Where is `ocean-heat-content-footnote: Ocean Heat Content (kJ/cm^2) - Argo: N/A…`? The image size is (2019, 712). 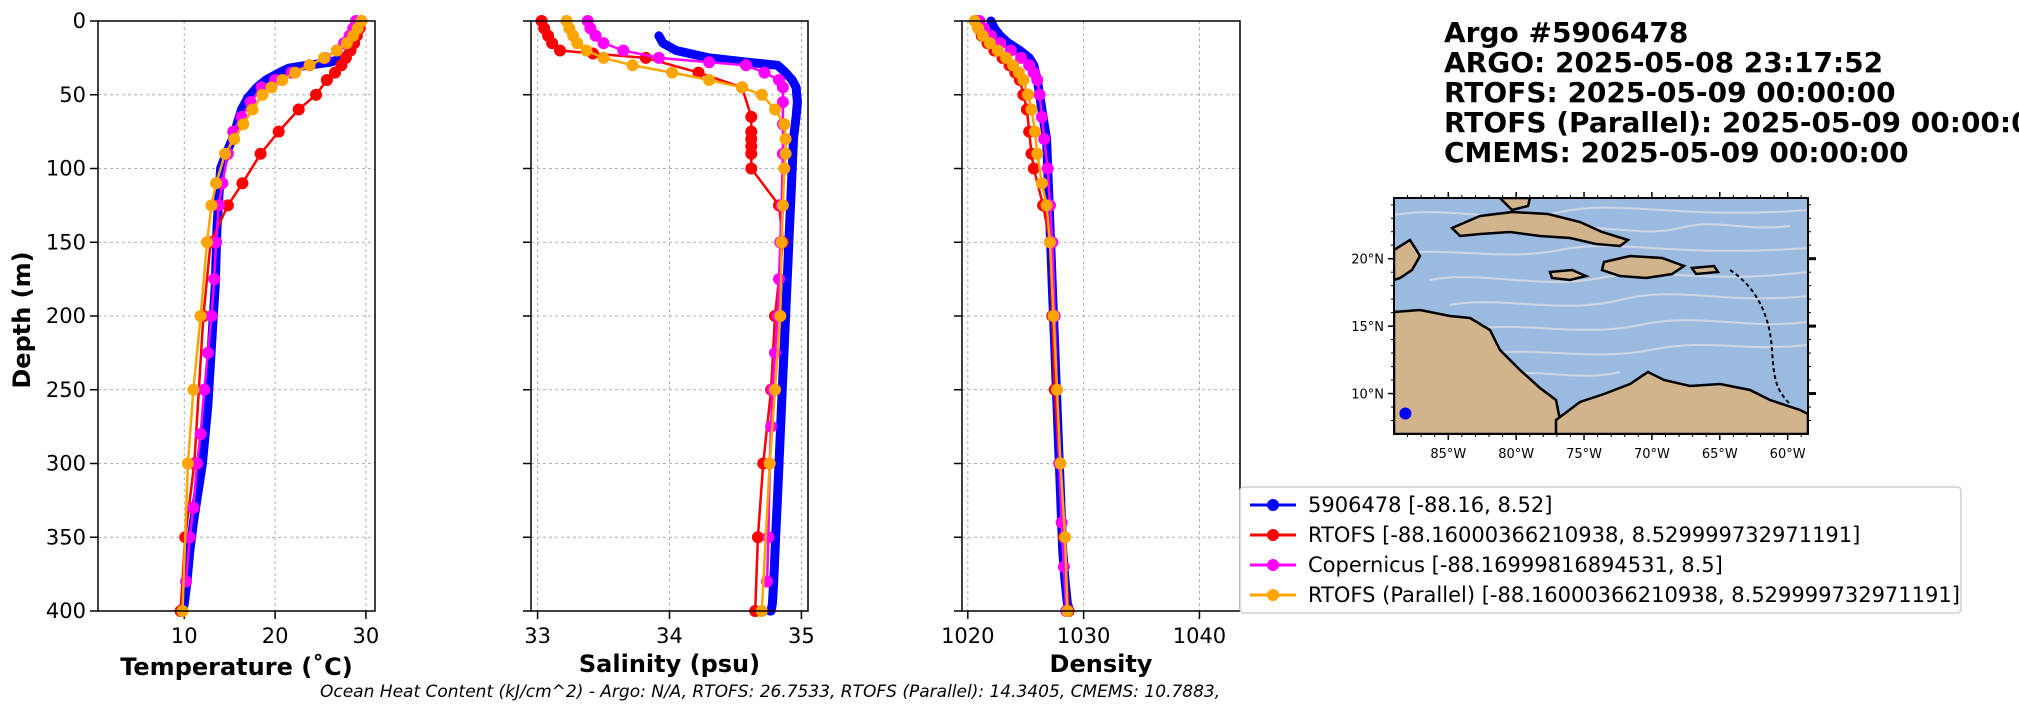
ocean-heat-content-footnote: Ocean Heat Content (kJ/cm^2) - Argo: N/A… is located at coordinates (770, 692).